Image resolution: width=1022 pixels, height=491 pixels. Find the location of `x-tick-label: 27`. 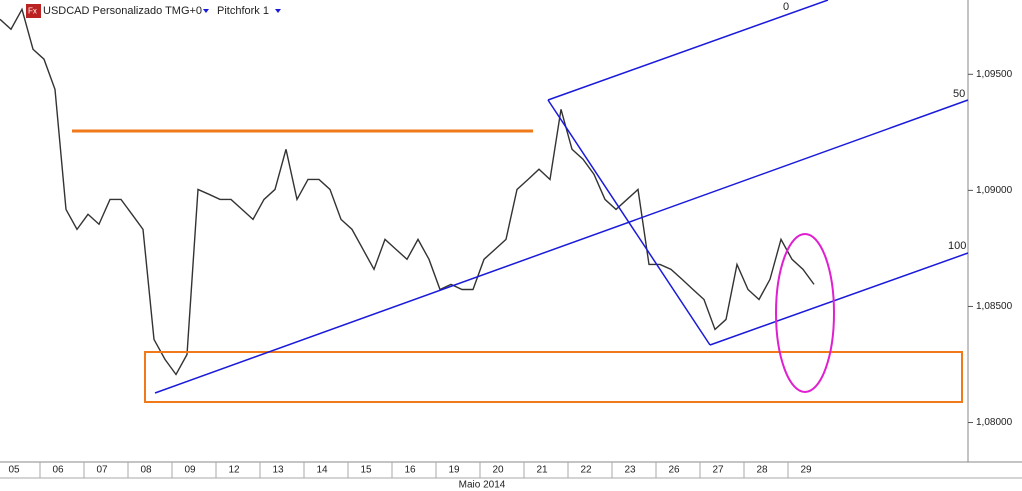

x-tick-label: 27 is located at coordinates (718, 470).